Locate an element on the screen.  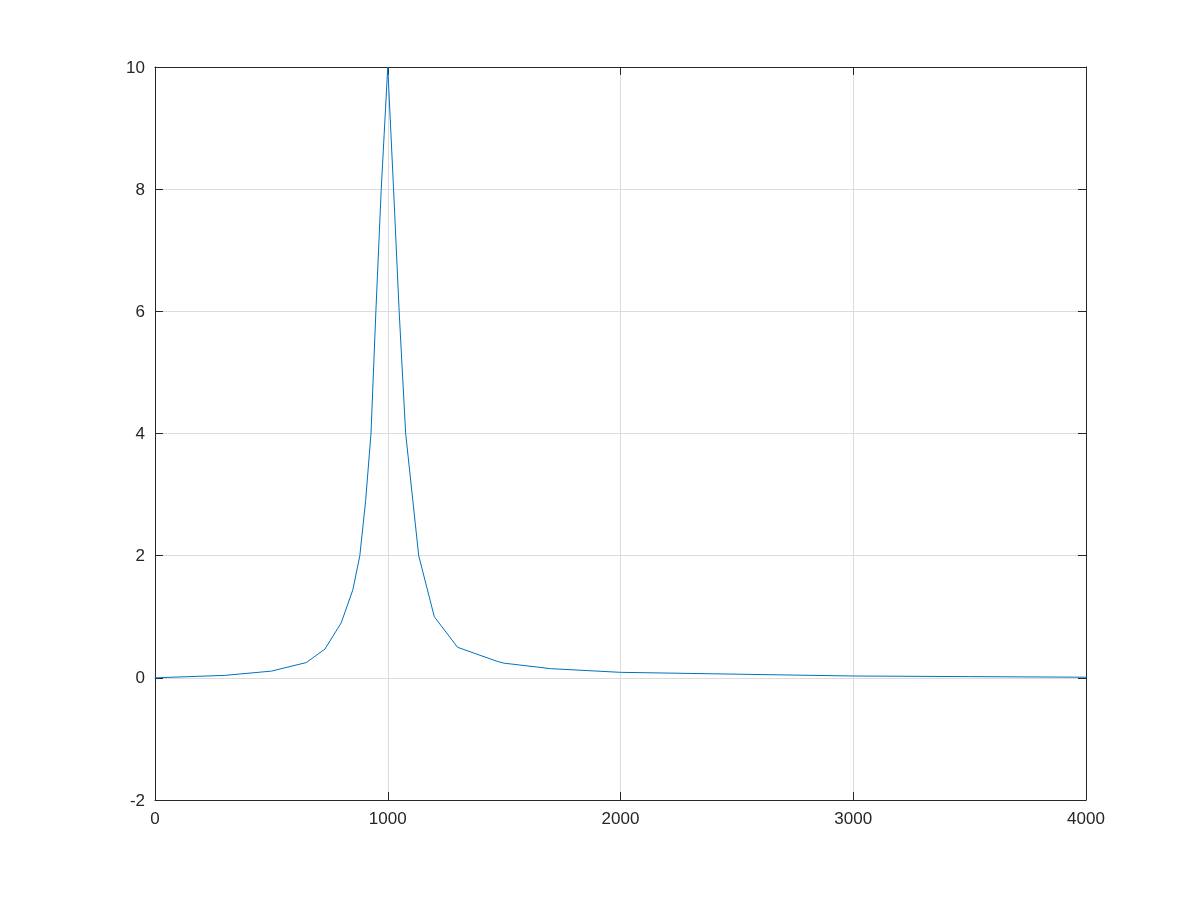
x-tick-label: 2000 is located at coordinates (620, 818).